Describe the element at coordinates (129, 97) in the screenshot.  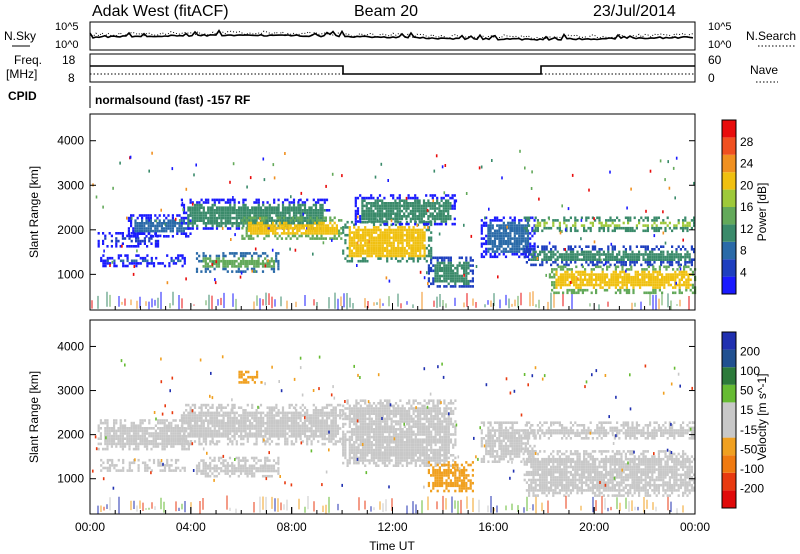
I see `cpid-panel: CPID normalsound (fast) -157 RF` at that location.